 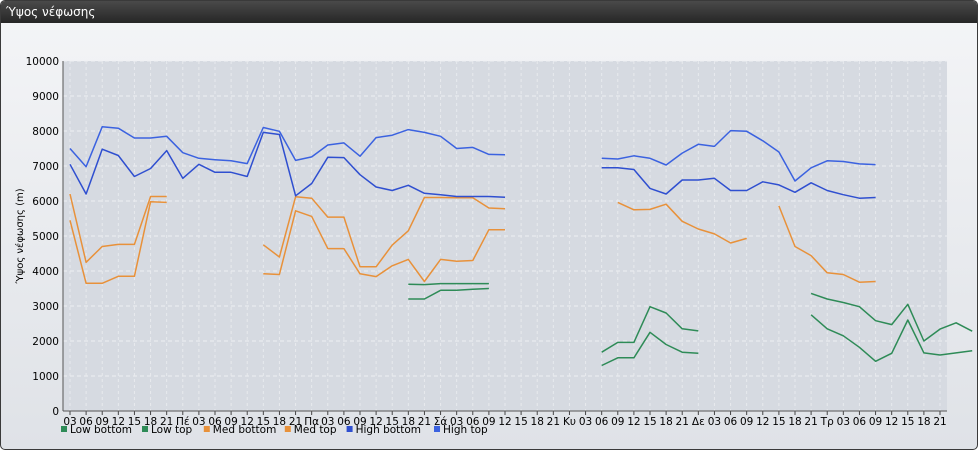 What do you see at coordinates (569, 422) in the screenshot?
I see `x-tick-label: Κυ` at bounding box center [569, 422].